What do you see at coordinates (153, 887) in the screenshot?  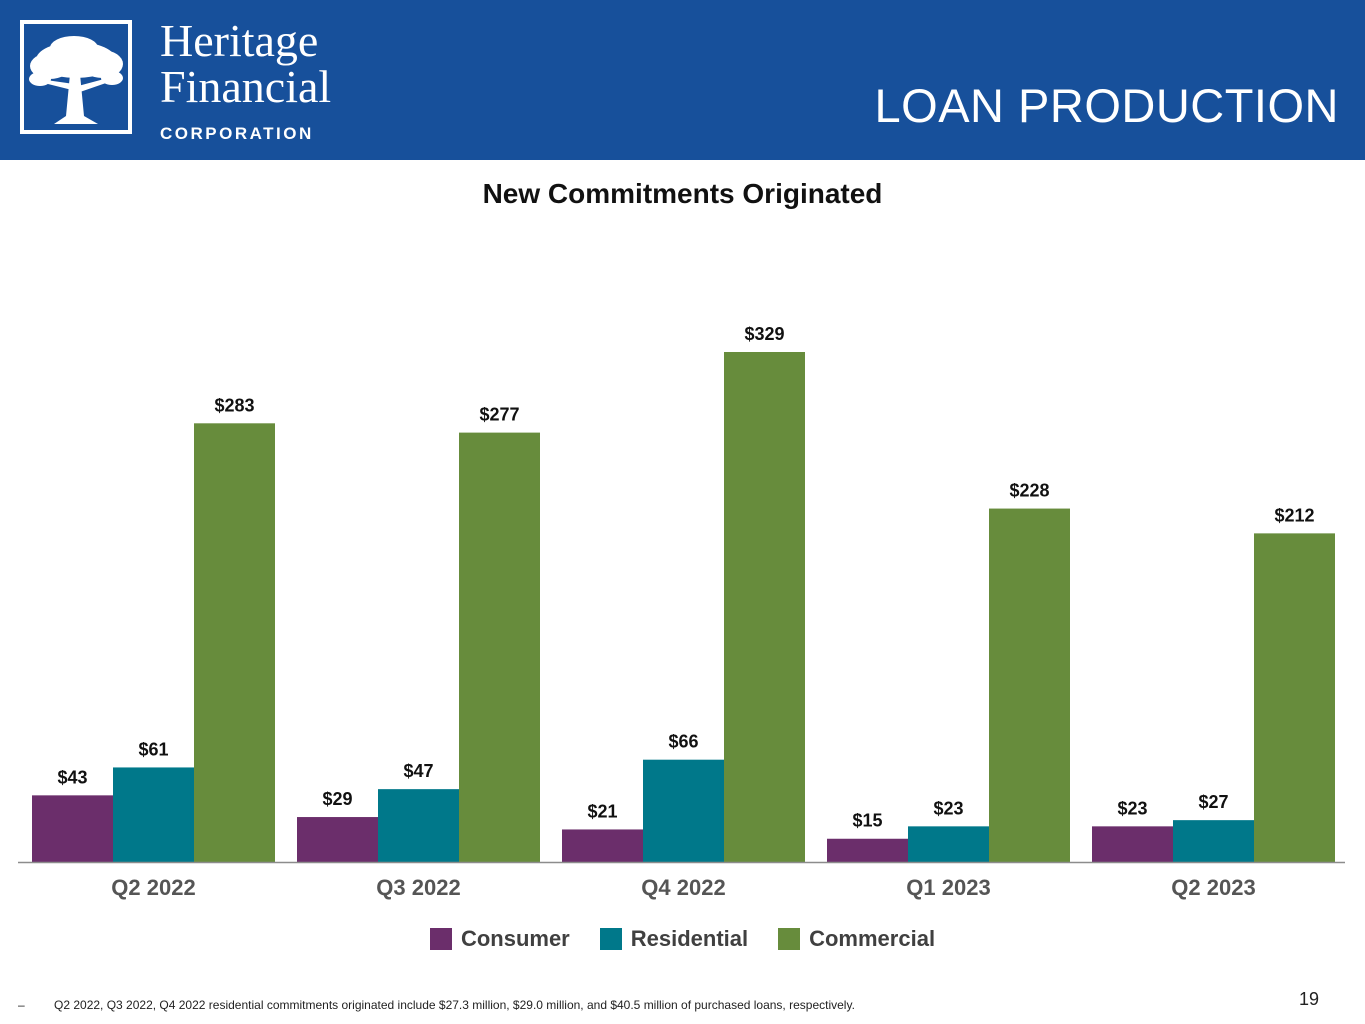 I see `x-tick-label: Q2 2022` at bounding box center [153, 887].